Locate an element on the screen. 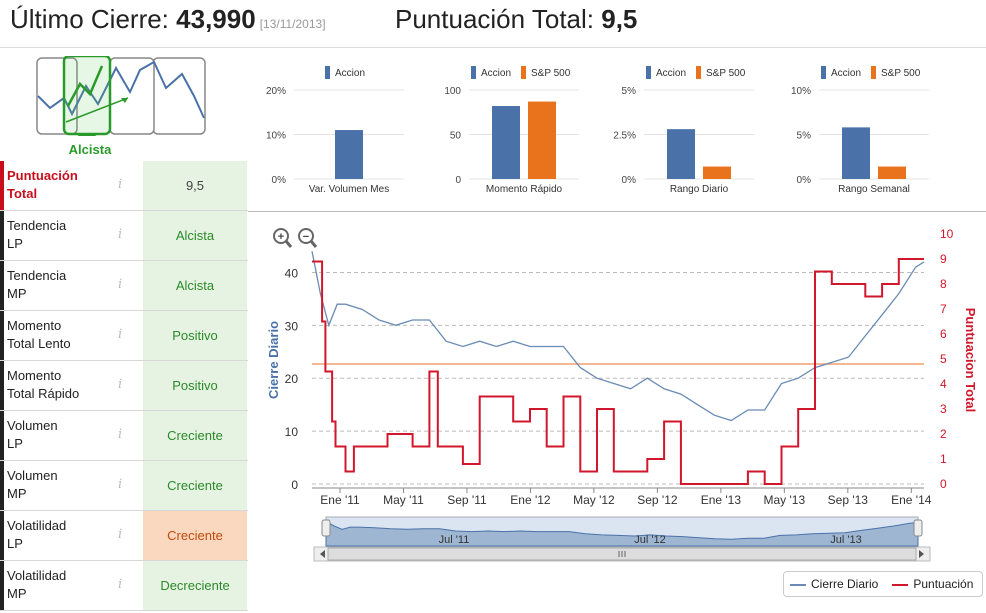 The height and width of the screenshot is (613, 986). indicator-row: Momento Total Lento i Positivo is located at coordinates (124, 336).